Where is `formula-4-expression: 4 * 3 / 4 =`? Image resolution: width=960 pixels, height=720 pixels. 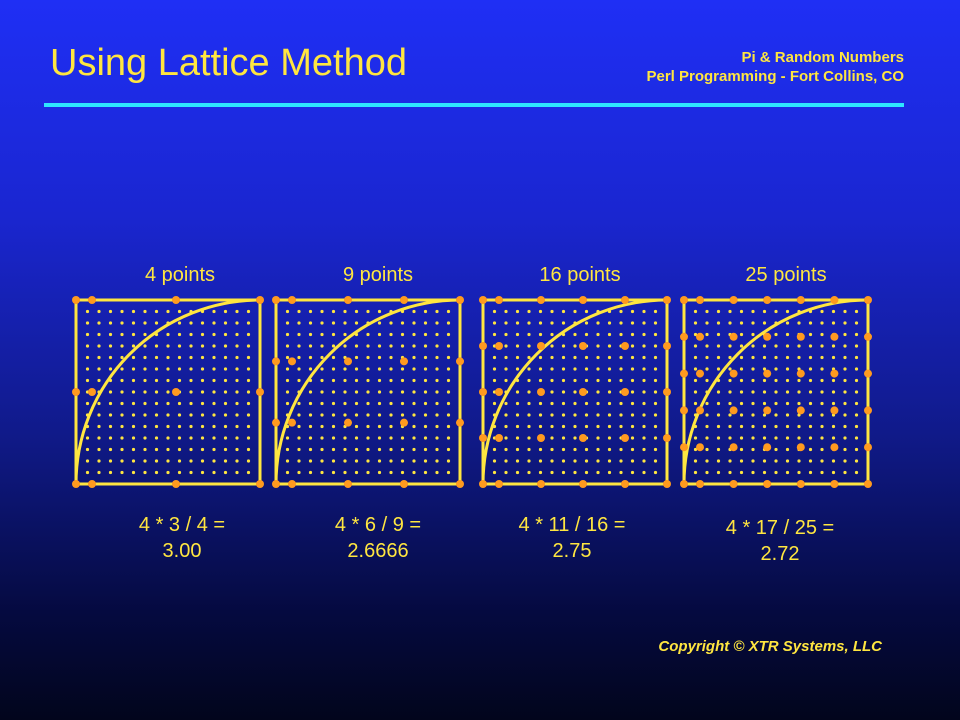
formula-4-expression: 4 * 3 / 4 = is located at coordinates (182, 525).